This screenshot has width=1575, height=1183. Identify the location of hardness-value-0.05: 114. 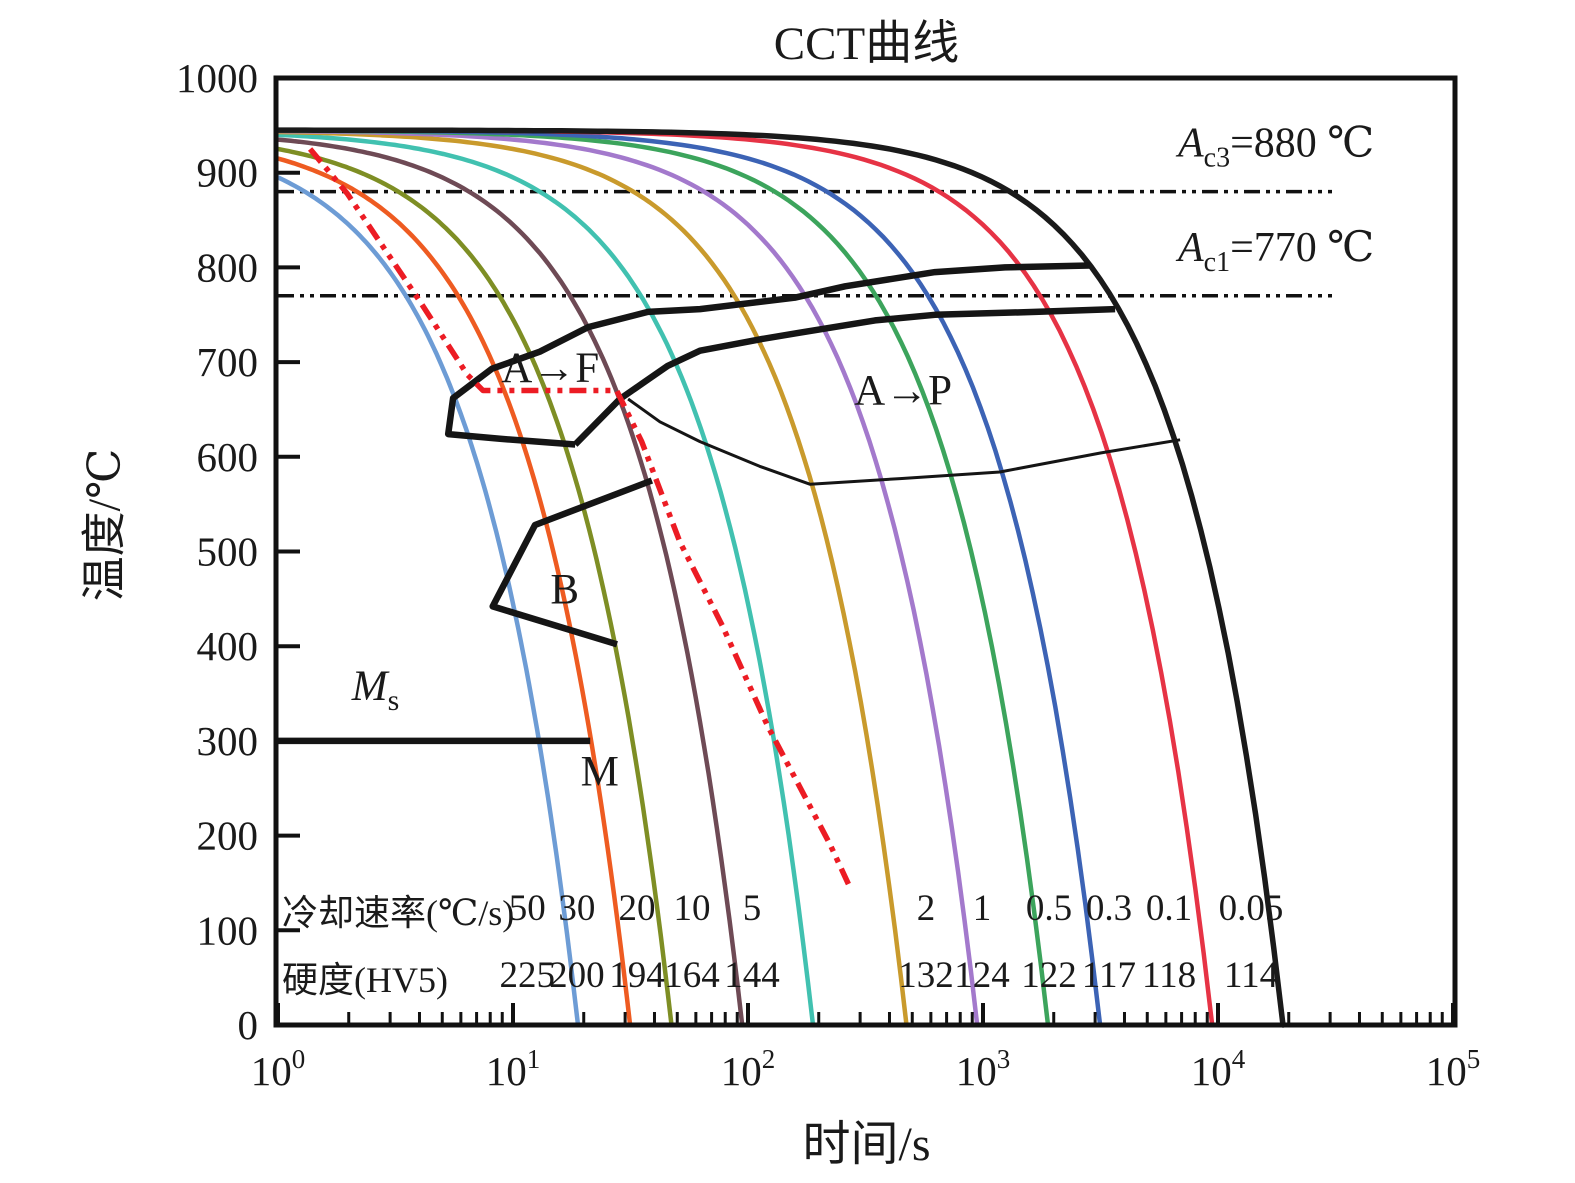
(1251, 975).